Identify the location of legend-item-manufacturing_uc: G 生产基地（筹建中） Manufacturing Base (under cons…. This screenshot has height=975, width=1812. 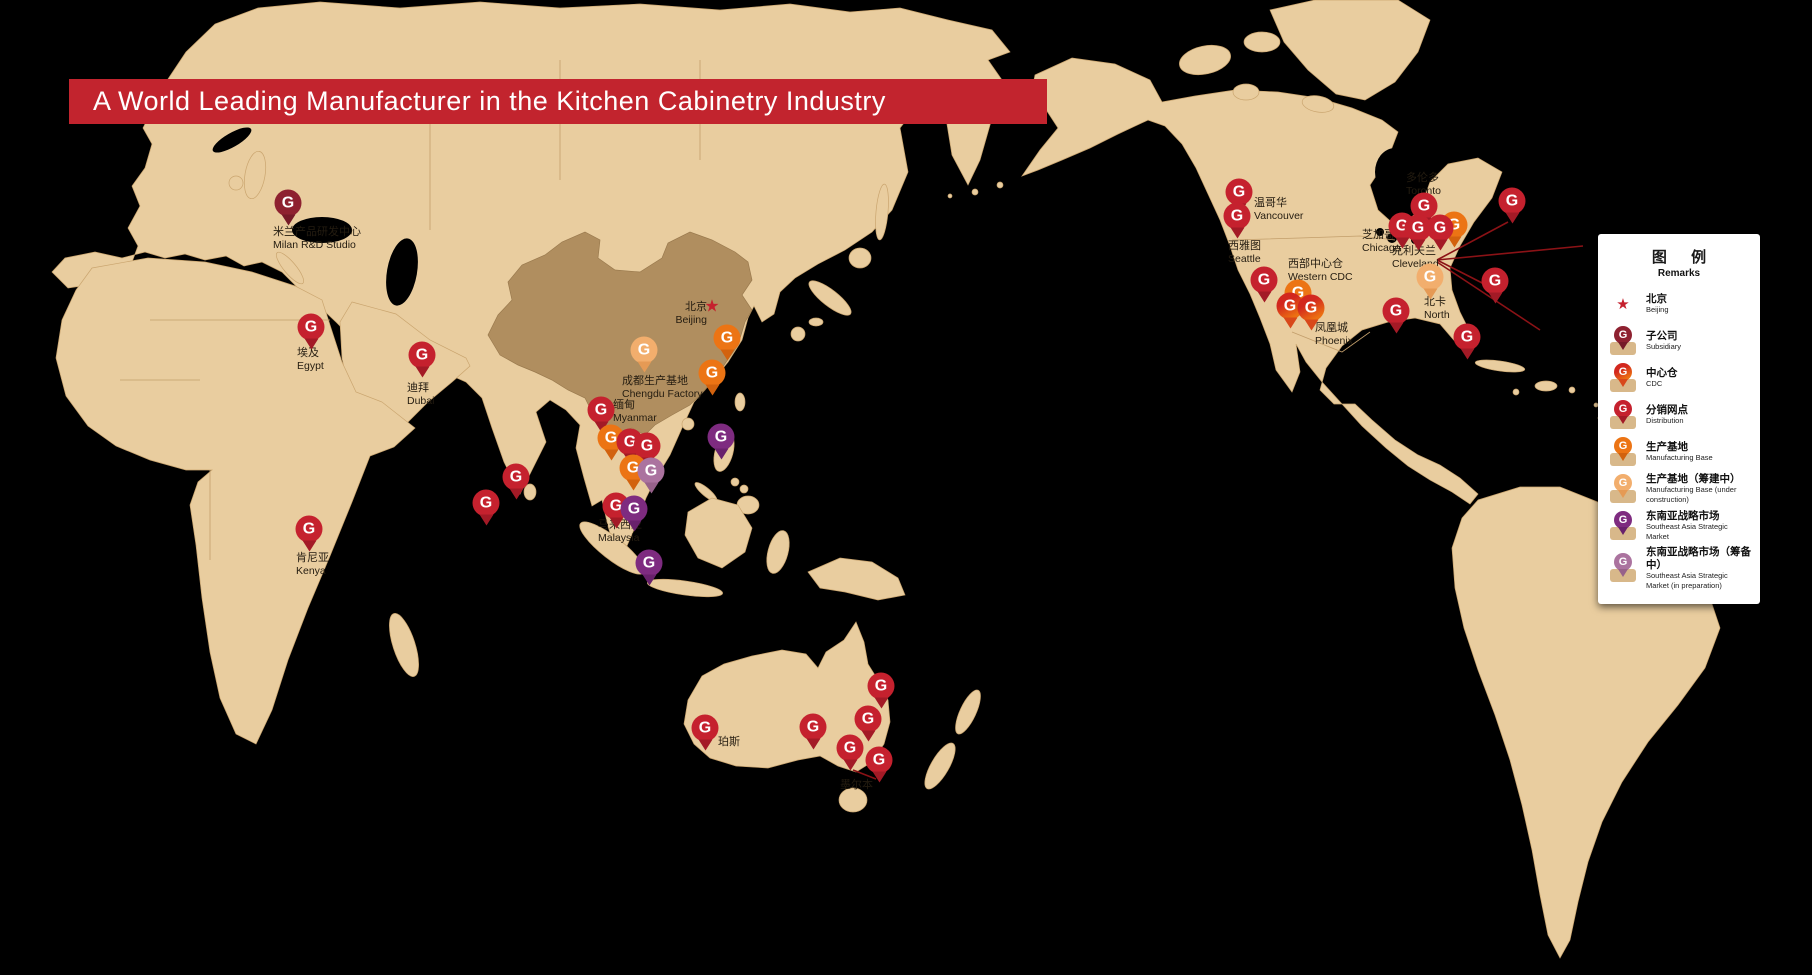
(1679, 488).